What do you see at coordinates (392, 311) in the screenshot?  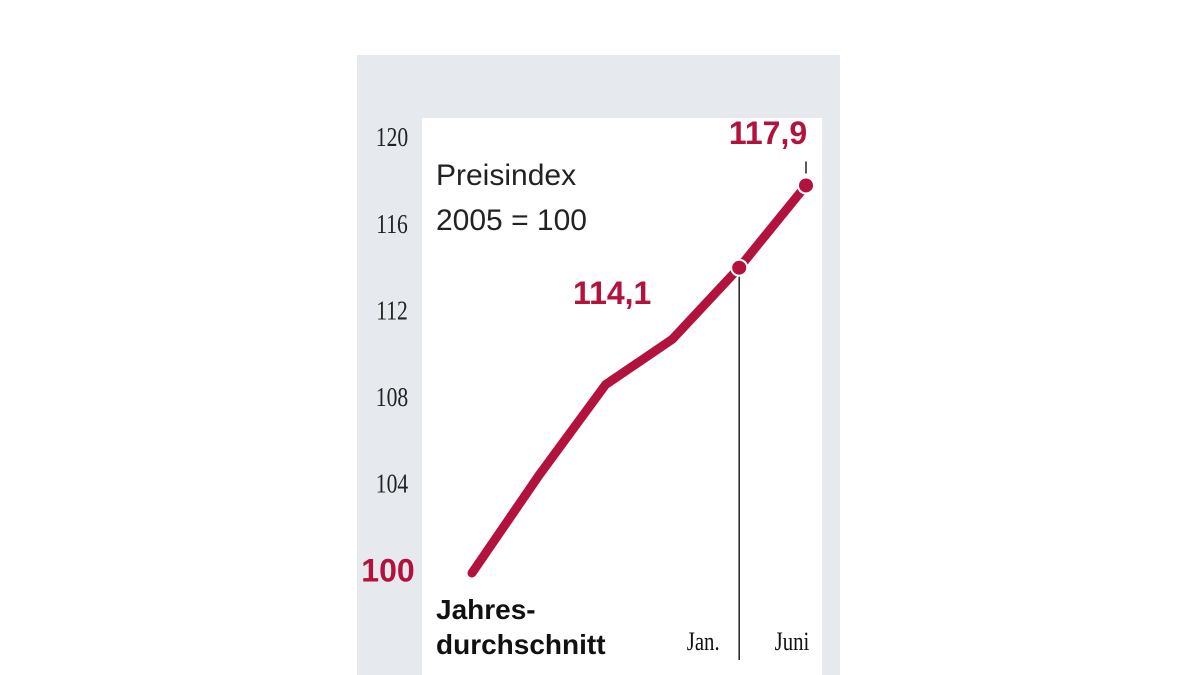 I see `y-tick-label: 112` at bounding box center [392, 311].